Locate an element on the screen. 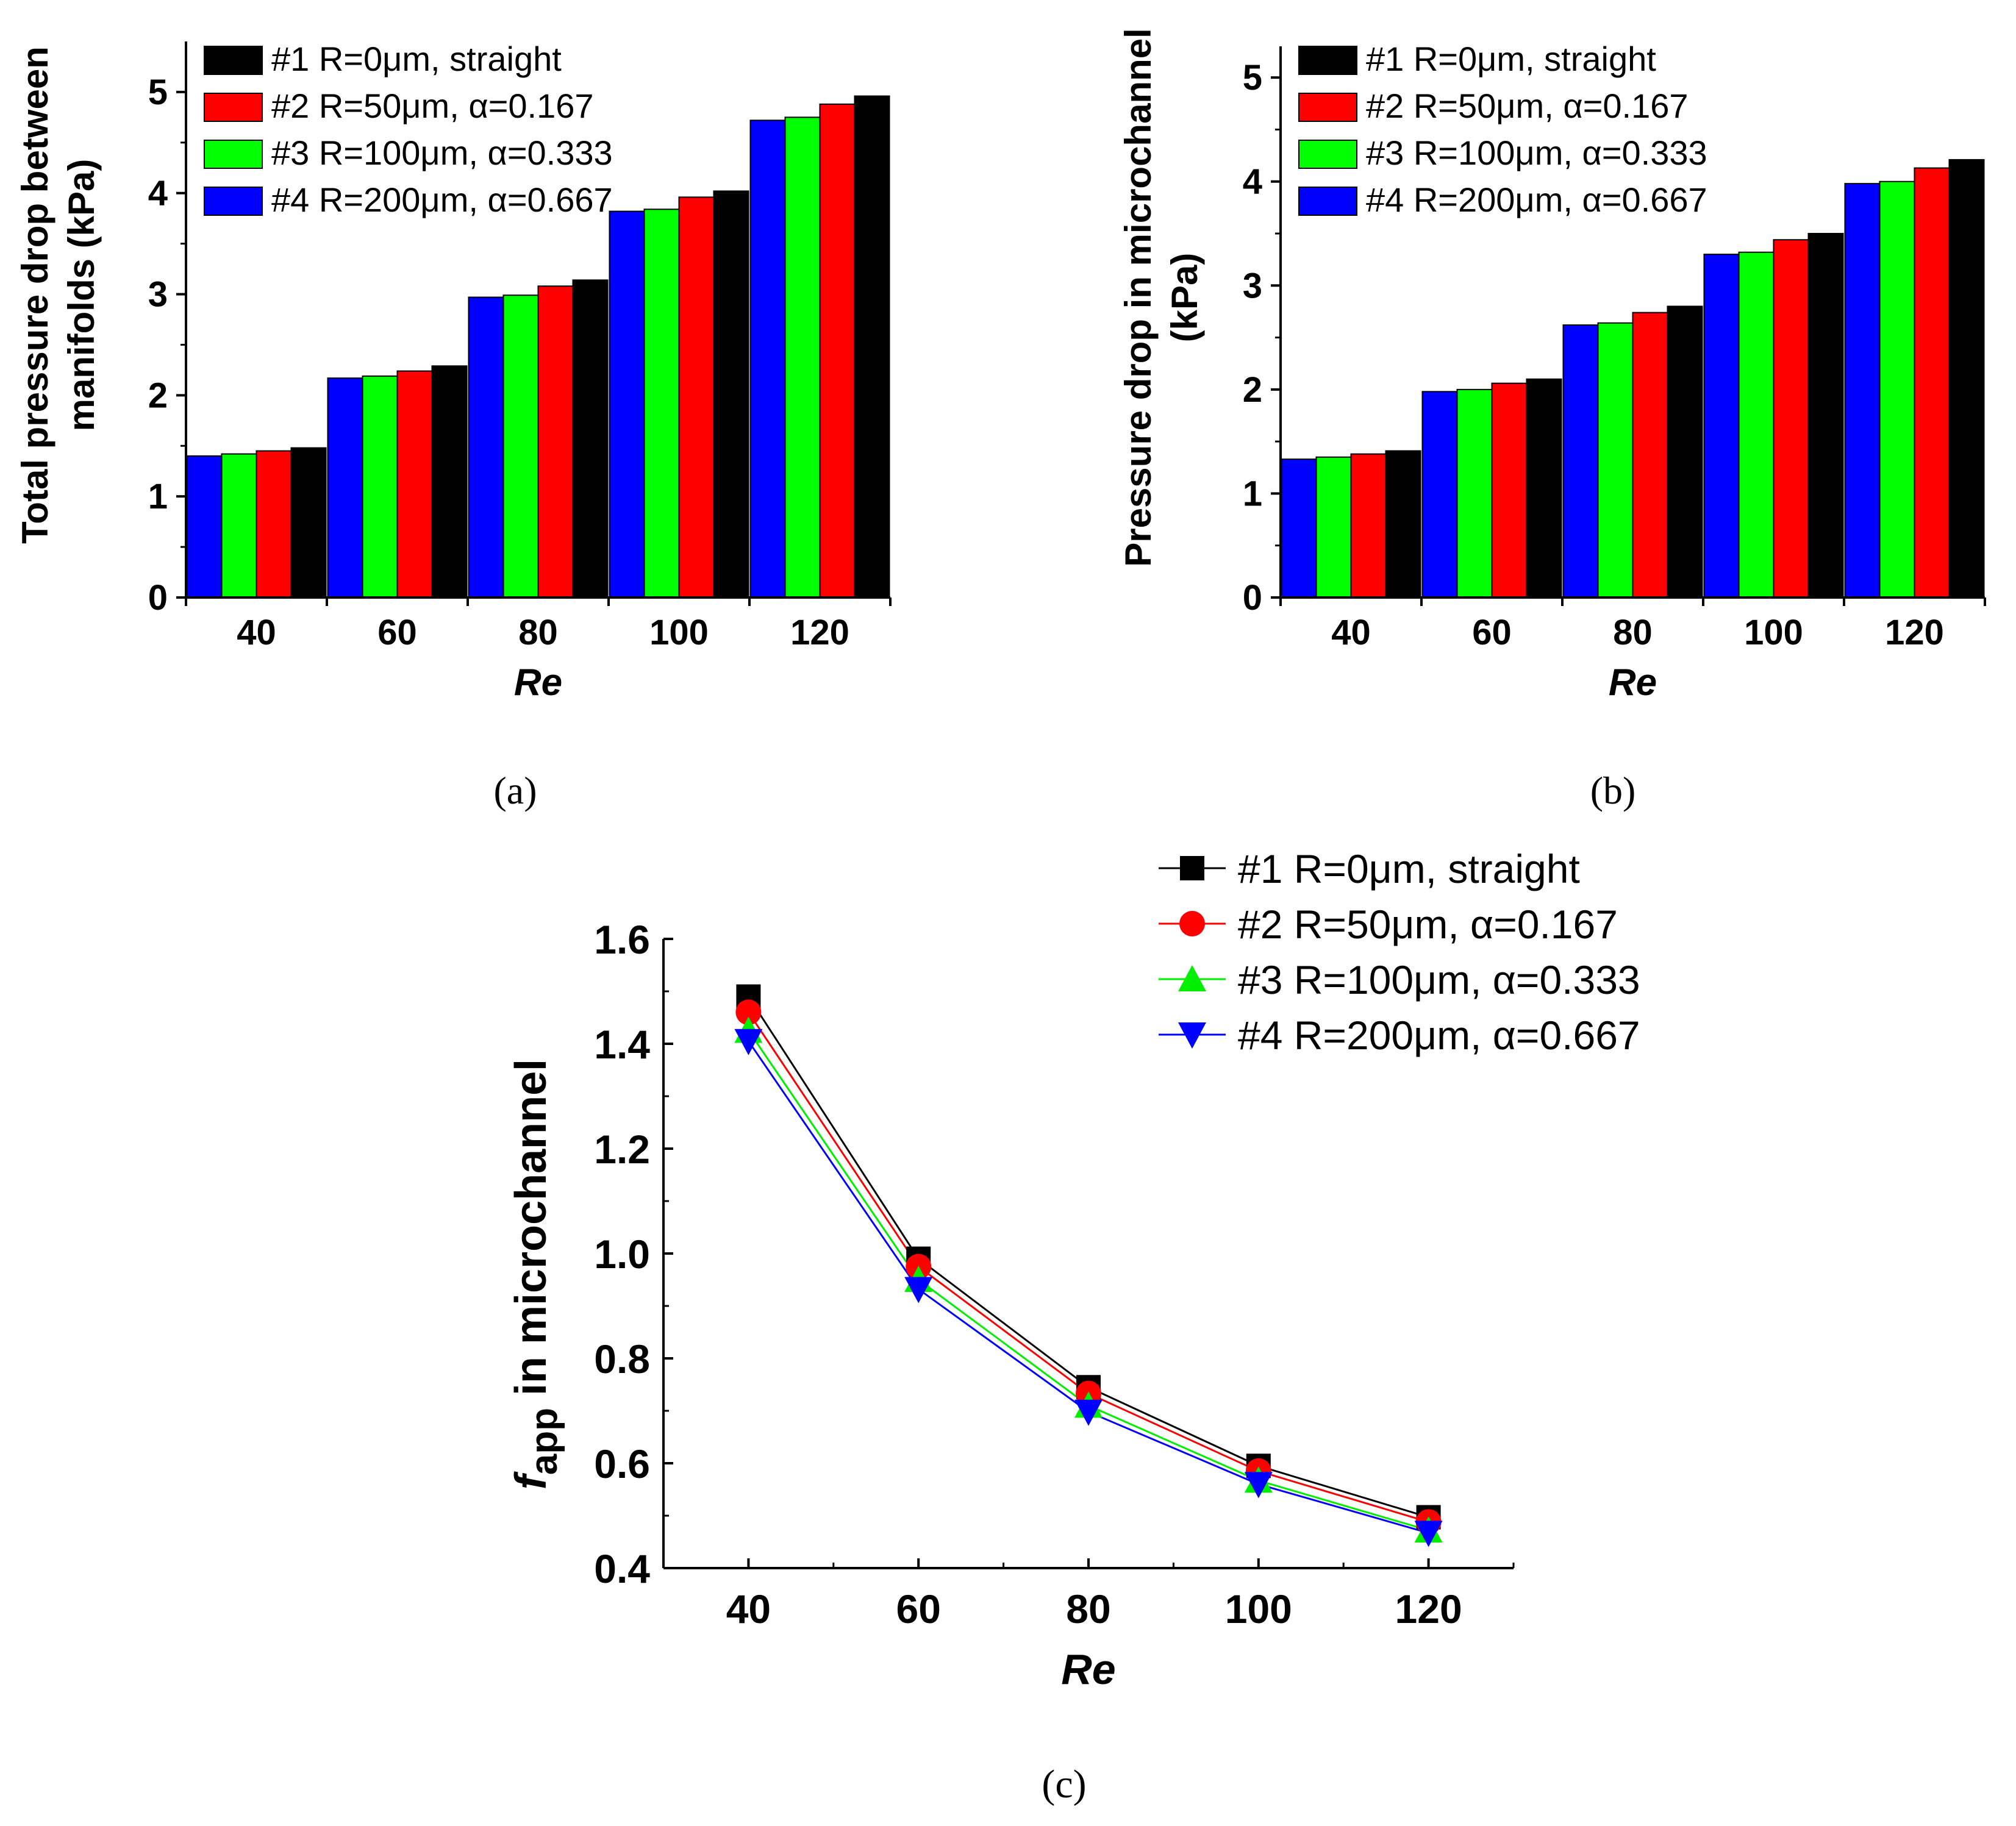 The height and width of the screenshot is (1826, 2016). y-axis-title-line-2: (kPa) is located at coordinates (1184, 298).